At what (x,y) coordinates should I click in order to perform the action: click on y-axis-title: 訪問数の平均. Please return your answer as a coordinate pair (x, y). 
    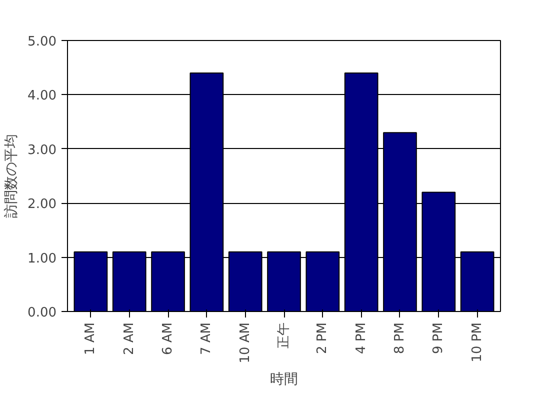
    Looking at the image, I should click on (12, 176).